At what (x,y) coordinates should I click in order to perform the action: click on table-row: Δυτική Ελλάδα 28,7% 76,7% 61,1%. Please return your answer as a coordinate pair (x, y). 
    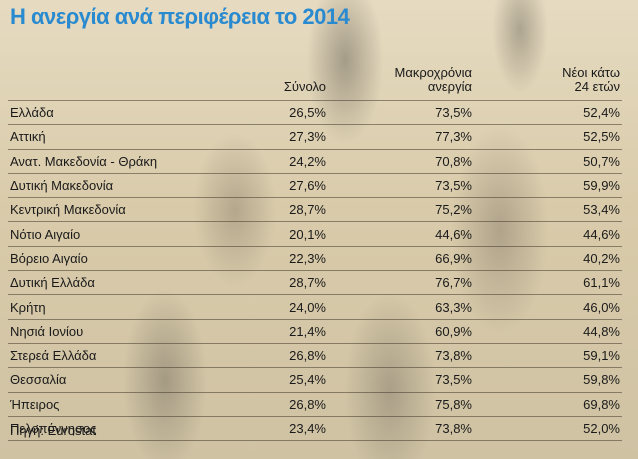
    Looking at the image, I should click on (315, 282).